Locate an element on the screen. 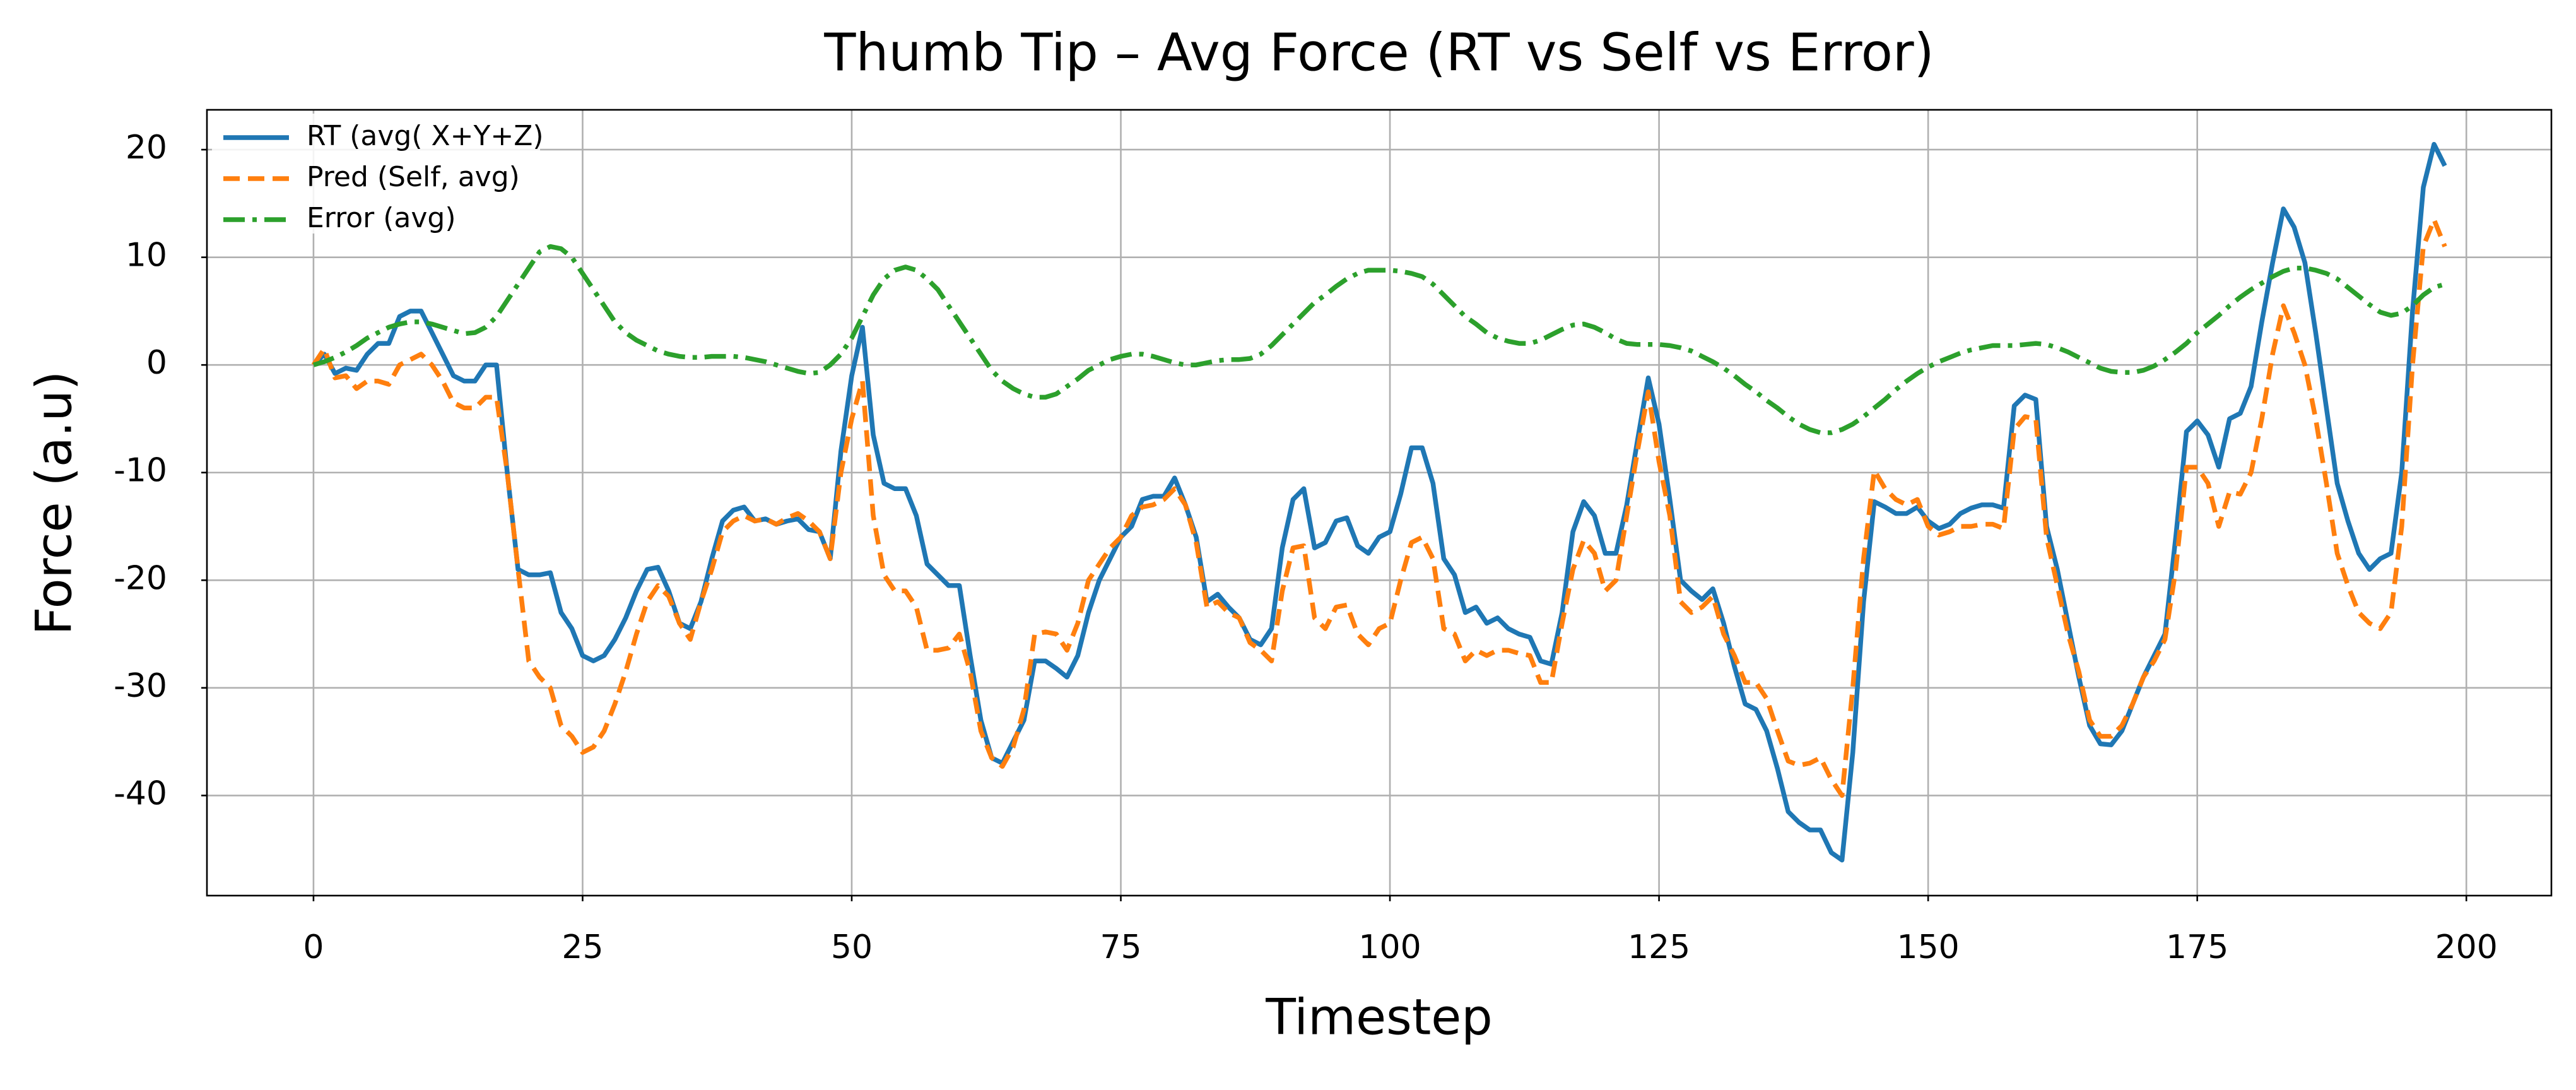 This screenshot has width=2576, height=1090. y-tick-label: -10 is located at coordinates (140, 471).